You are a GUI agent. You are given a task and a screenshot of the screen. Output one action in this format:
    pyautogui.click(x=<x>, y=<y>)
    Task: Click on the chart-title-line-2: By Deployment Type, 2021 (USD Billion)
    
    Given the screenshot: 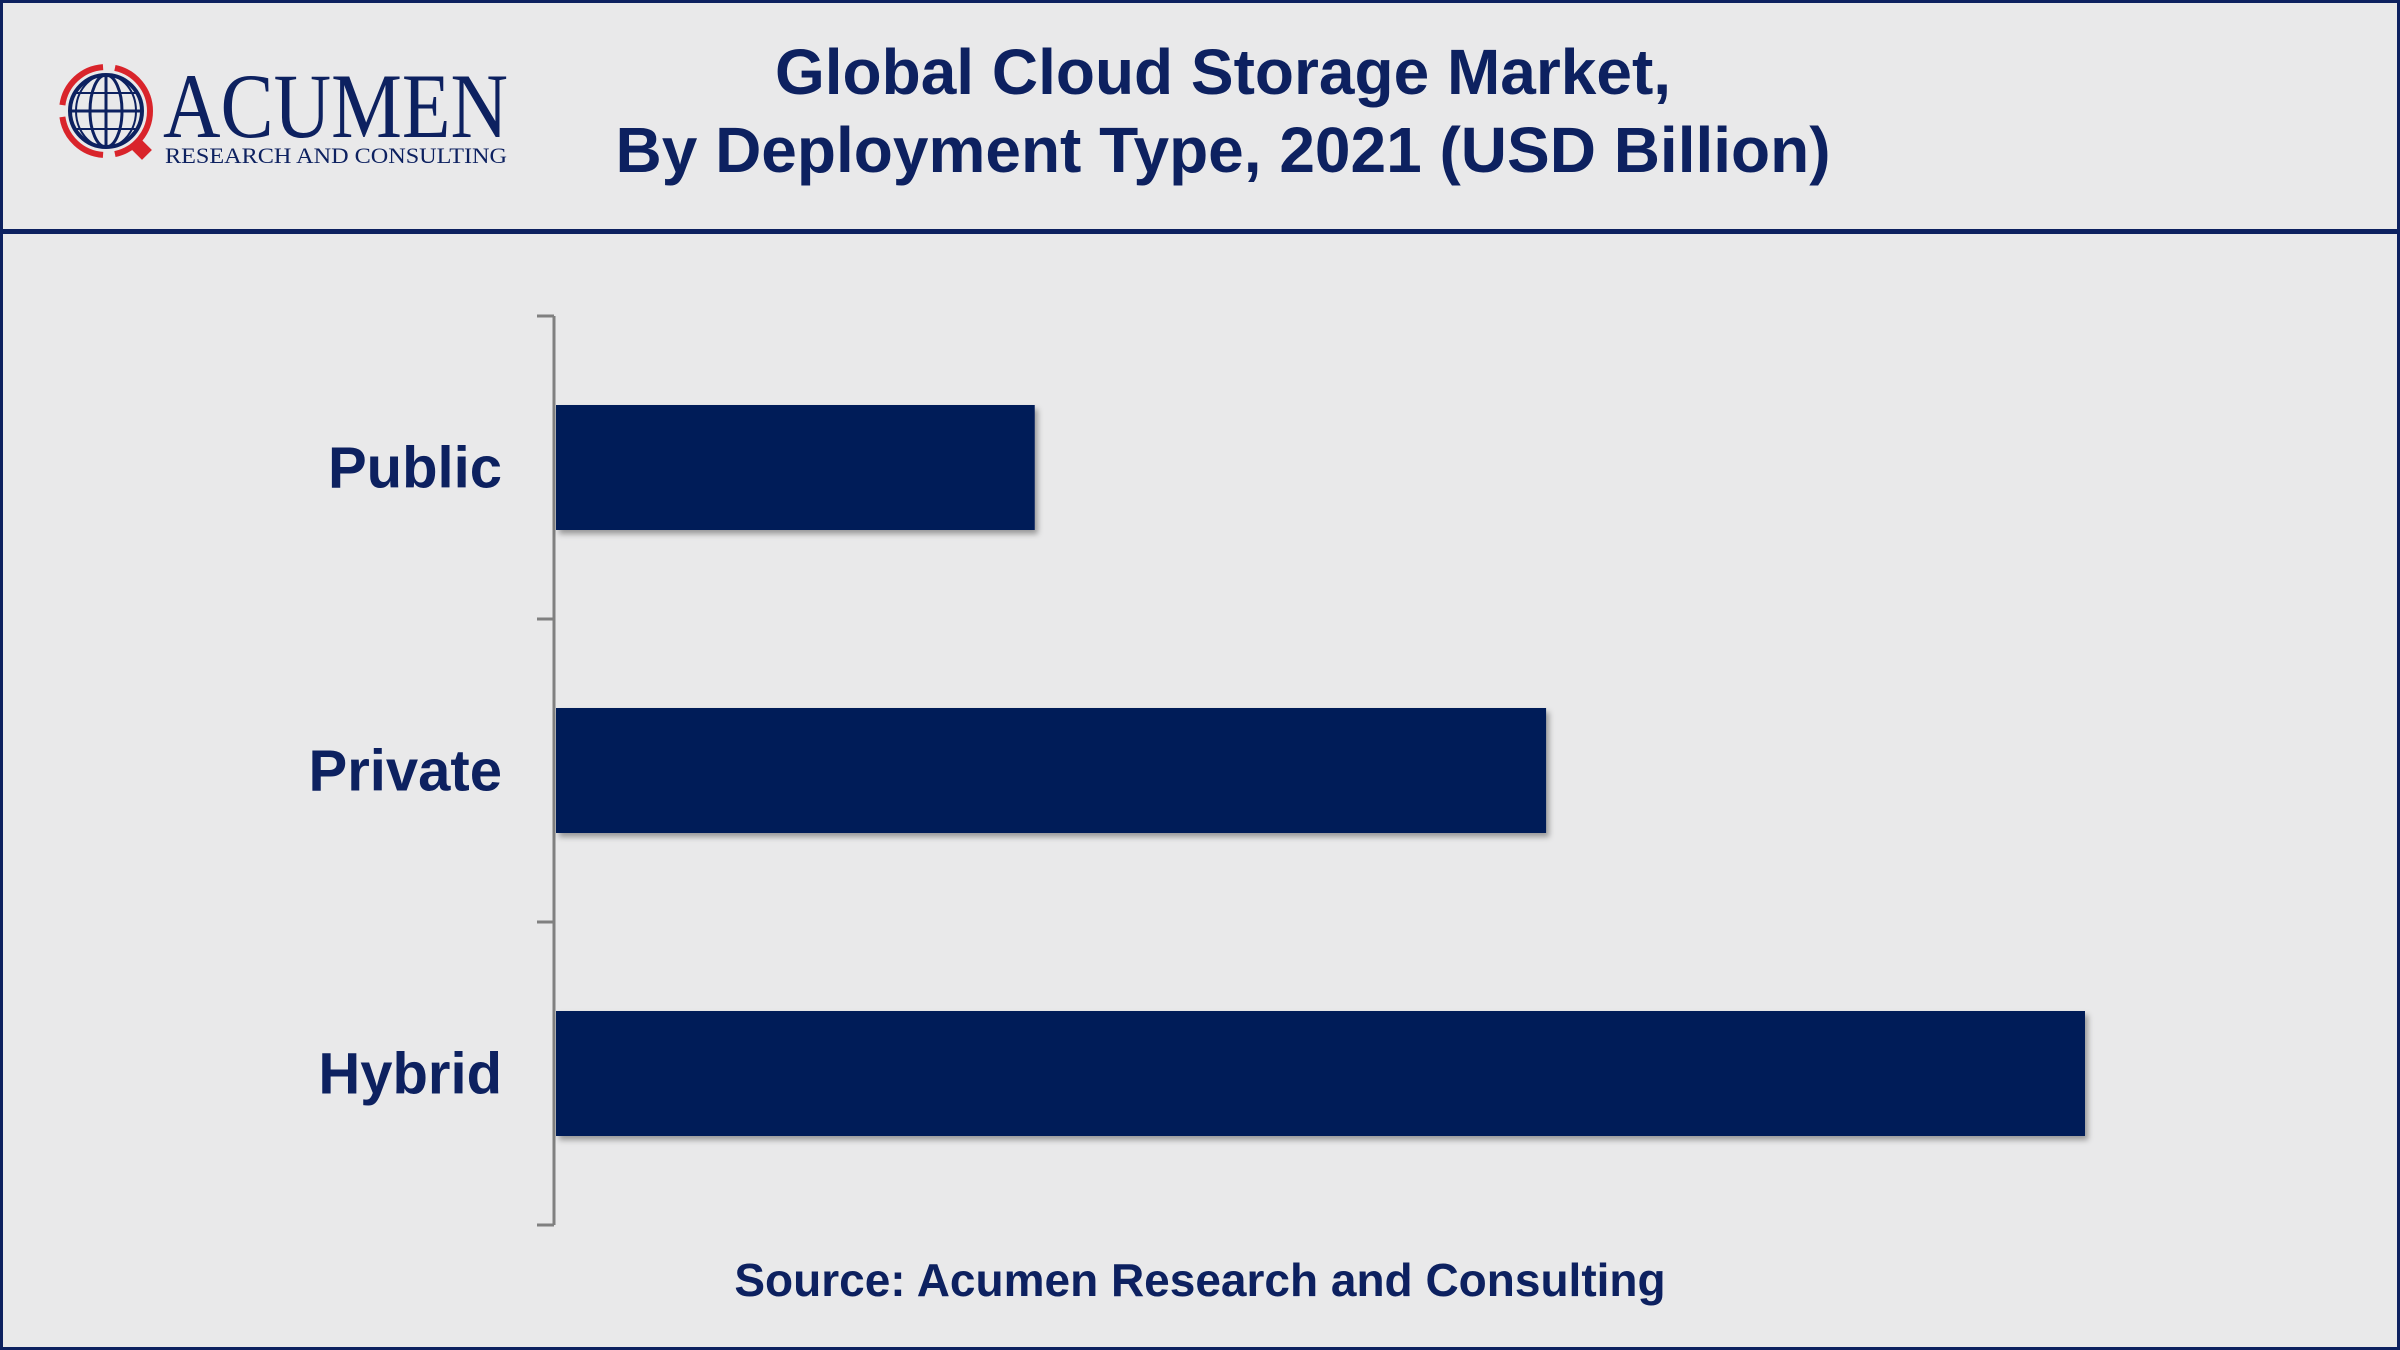 What is the action you would take?
    pyautogui.click(x=1223, y=150)
    